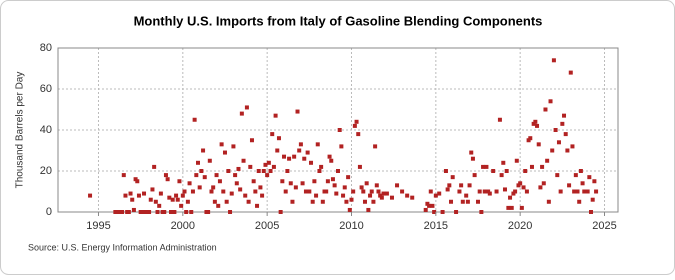  I want to click on y-tick-label: 0, so click(49, 212).